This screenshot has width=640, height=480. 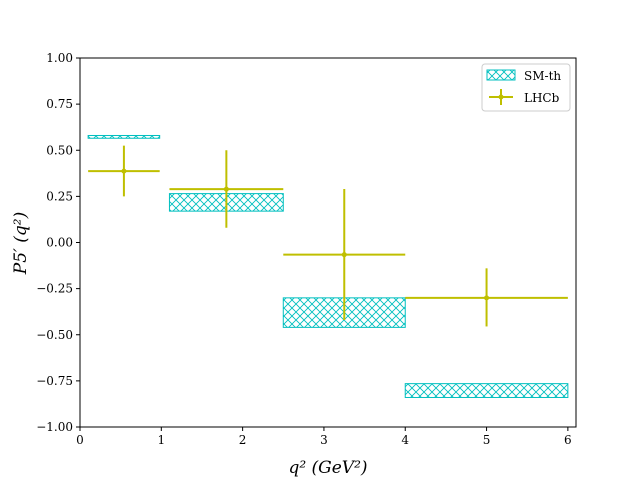 I want to click on legend-swatch-lhcb-dot, so click(x=501, y=97).